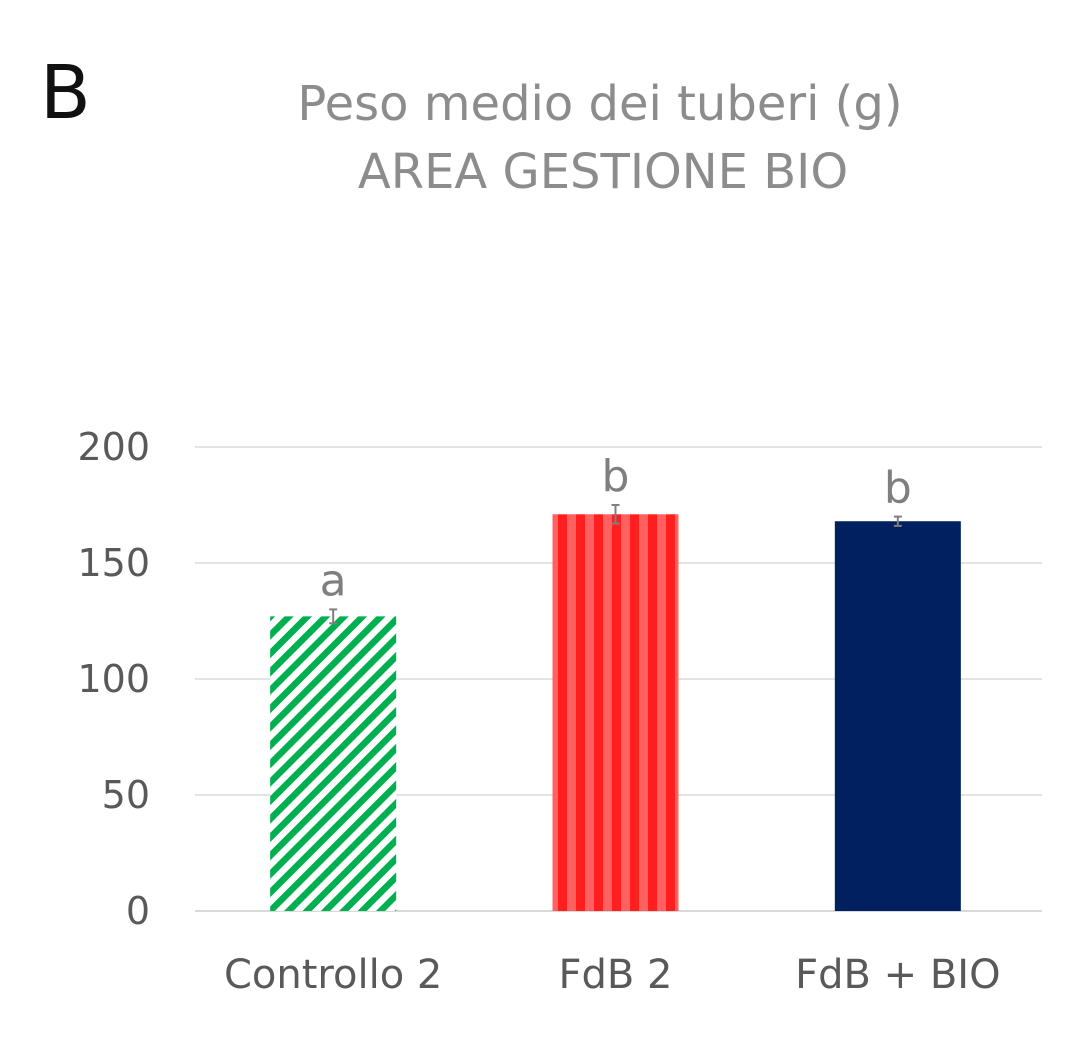 The width and height of the screenshot is (1080, 1047). Describe the element at coordinates (615, 975) in the screenshot. I see `x-category-label: FdB 2` at that location.